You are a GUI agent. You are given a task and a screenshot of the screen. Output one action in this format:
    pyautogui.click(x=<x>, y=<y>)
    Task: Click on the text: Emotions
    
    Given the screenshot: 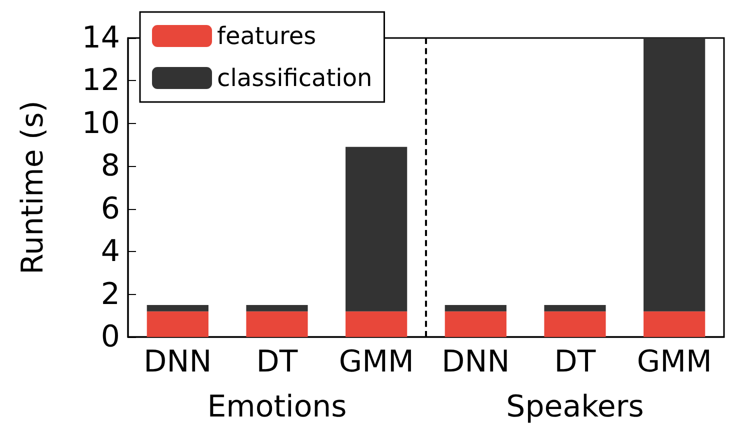 What is the action you would take?
    pyautogui.click(x=277, y=407)
    